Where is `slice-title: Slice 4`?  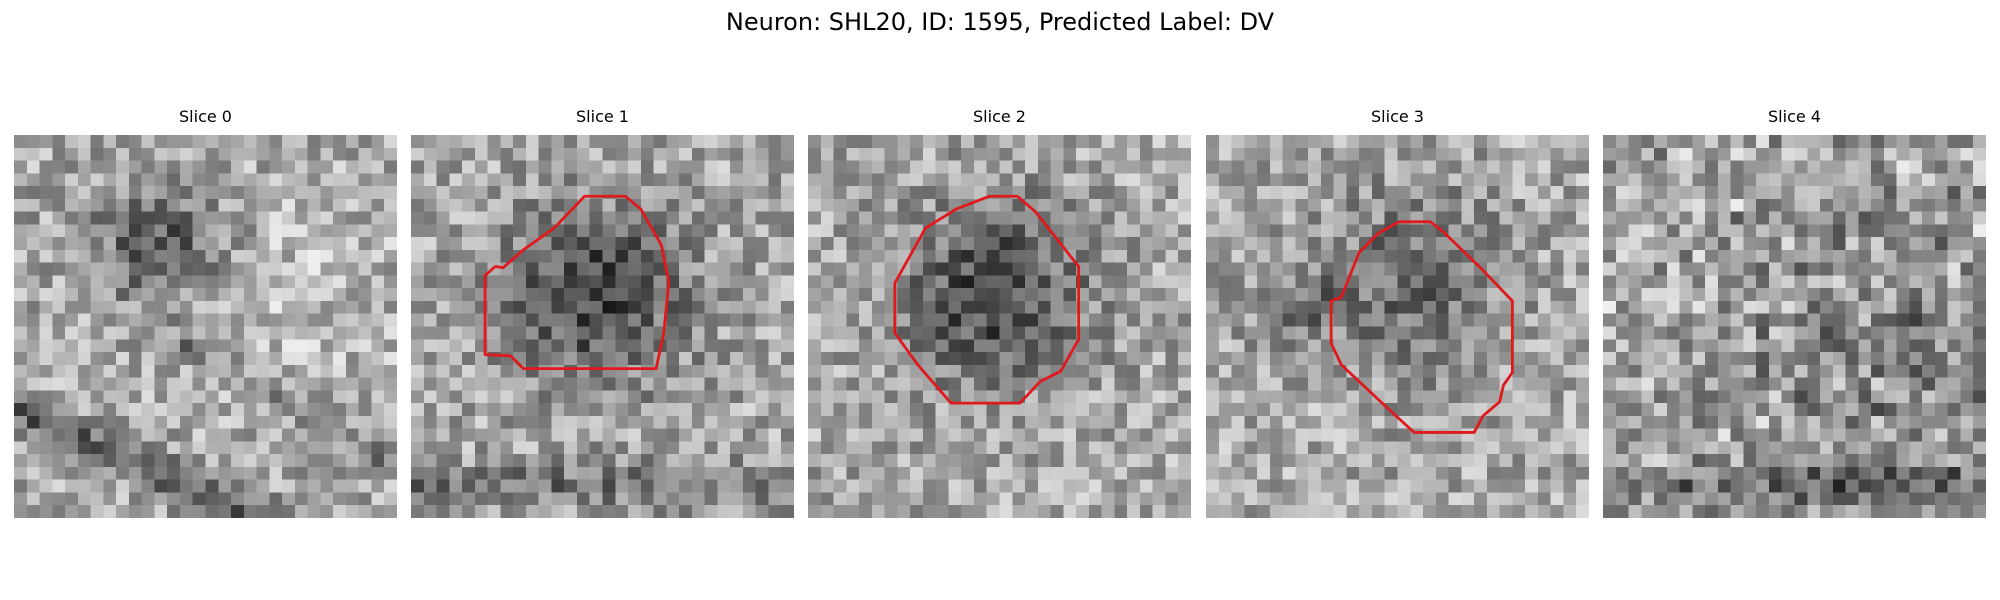
slice-title: Slice 4 is located at coordinates (1794, 116).